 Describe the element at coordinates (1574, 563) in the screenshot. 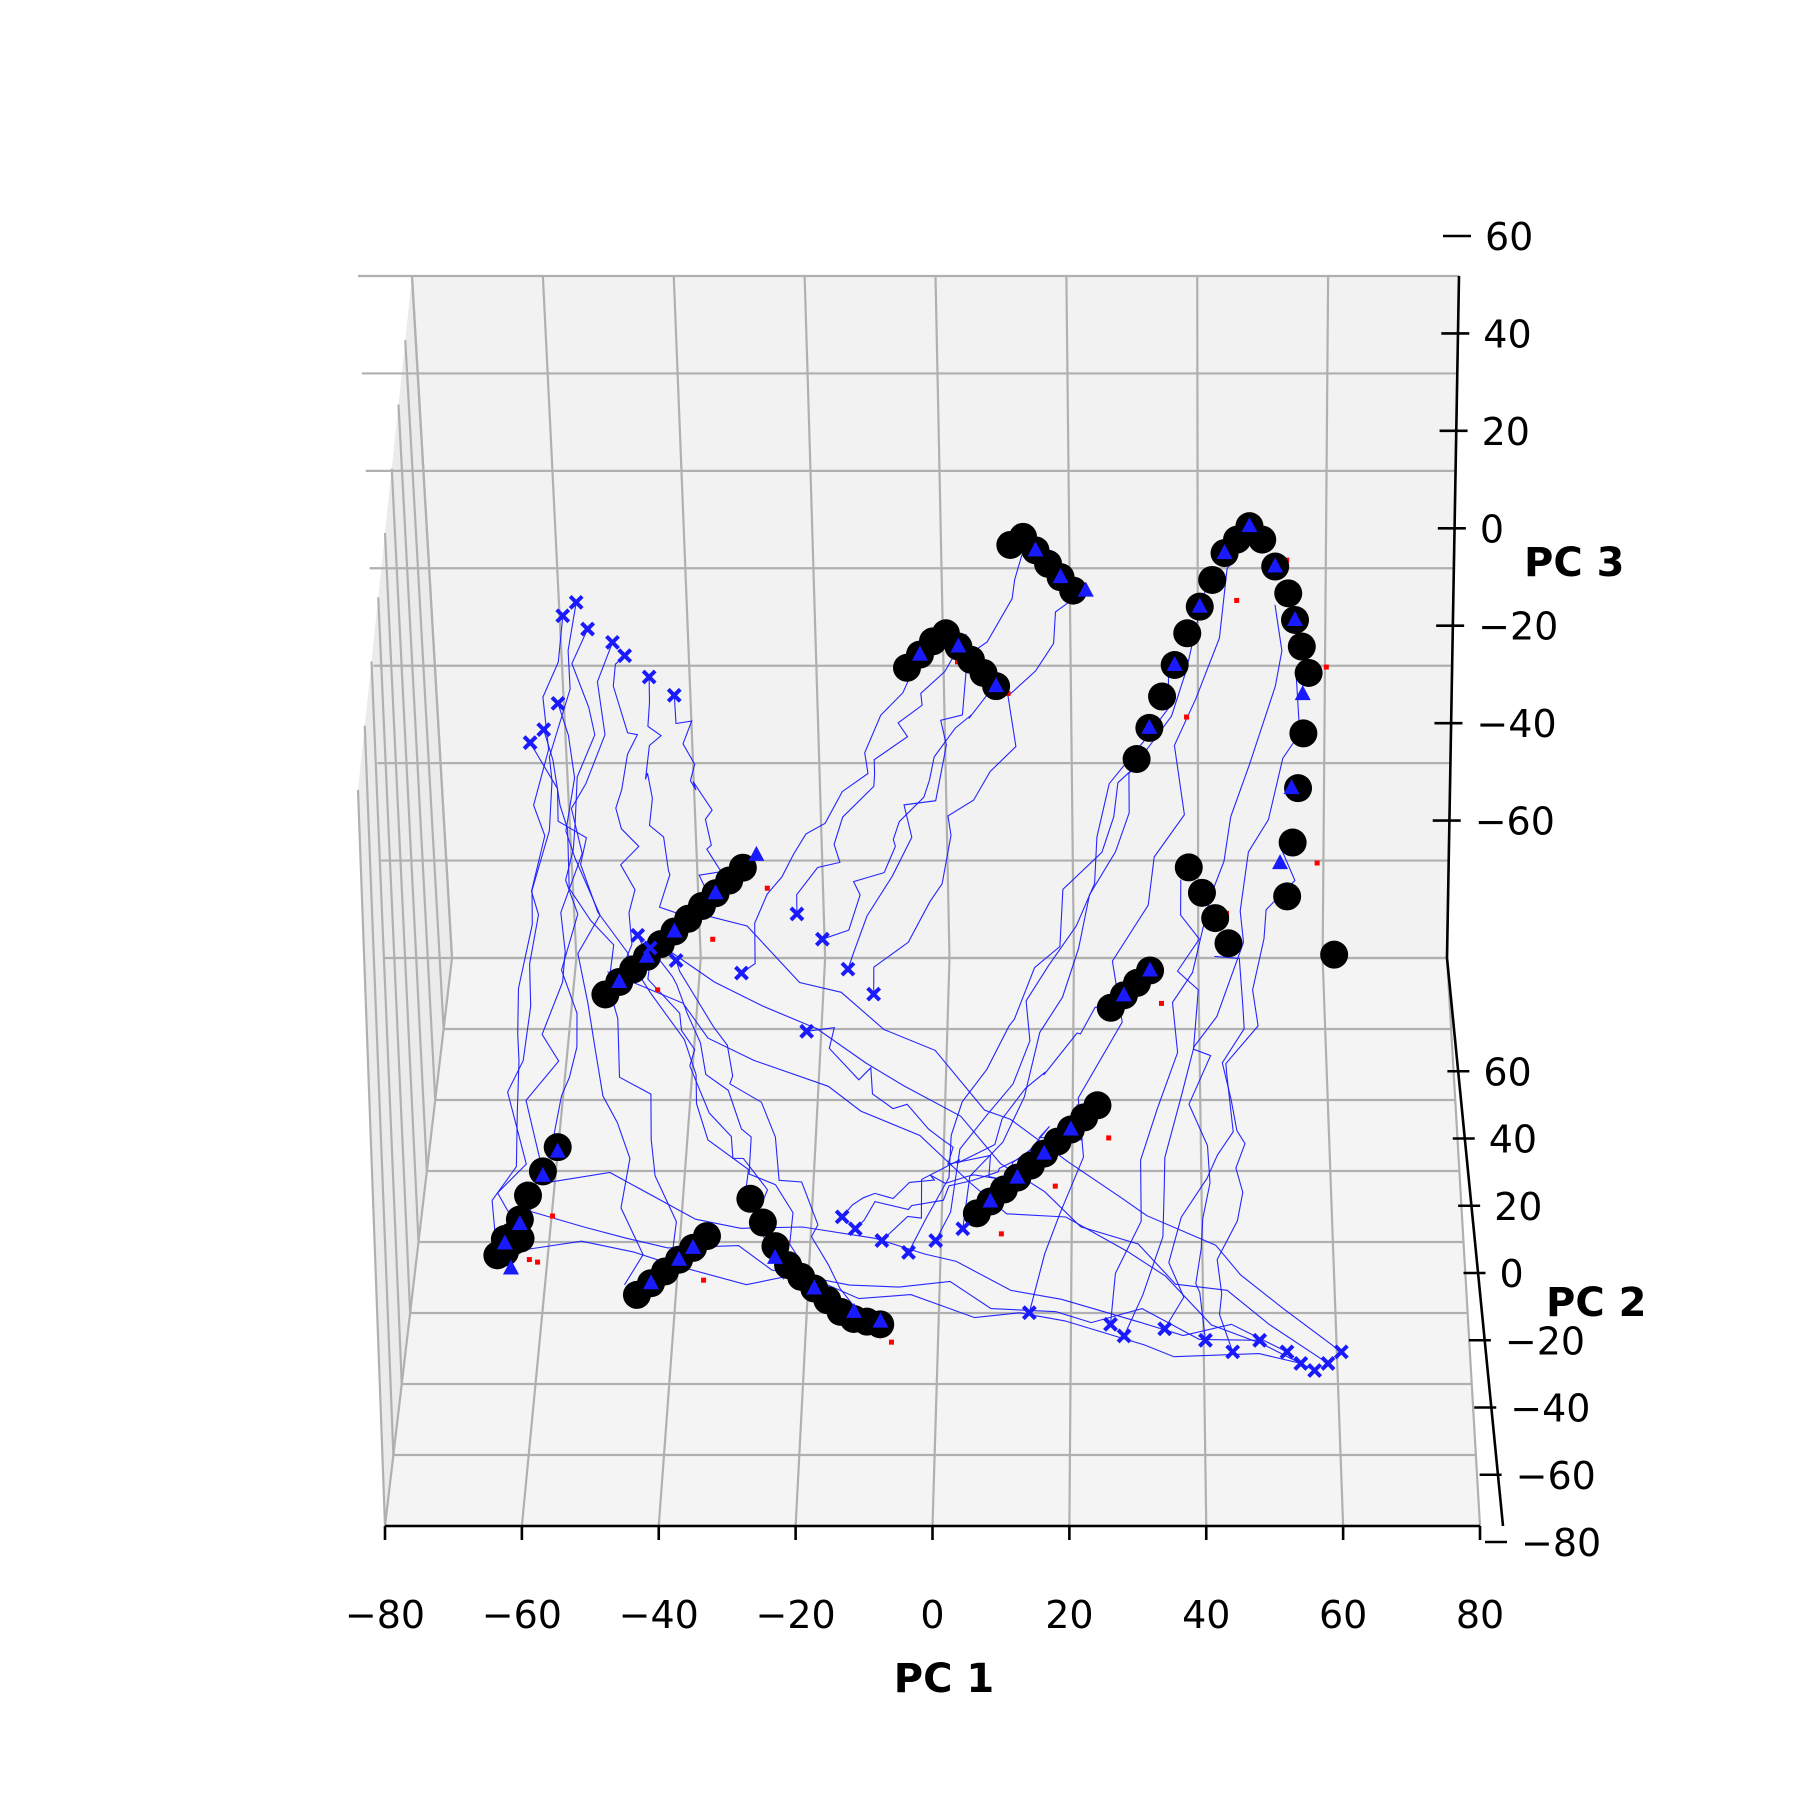

I see `z-axis-title: PC 3` at that location.